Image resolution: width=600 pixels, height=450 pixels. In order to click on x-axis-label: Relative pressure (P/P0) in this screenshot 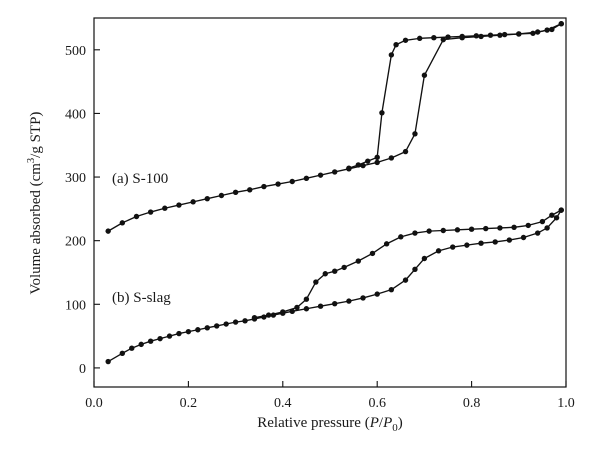, I will do `click(329, 424)`.